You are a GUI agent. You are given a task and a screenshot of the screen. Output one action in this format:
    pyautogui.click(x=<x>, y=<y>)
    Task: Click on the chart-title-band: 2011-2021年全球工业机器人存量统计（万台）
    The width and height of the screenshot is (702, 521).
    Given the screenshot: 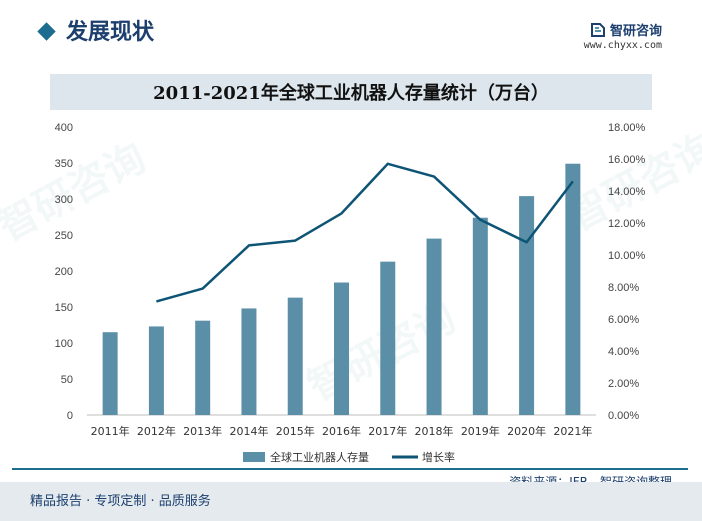 What is the action you would take?
    pyautogui.click(x=351, y=92)
    